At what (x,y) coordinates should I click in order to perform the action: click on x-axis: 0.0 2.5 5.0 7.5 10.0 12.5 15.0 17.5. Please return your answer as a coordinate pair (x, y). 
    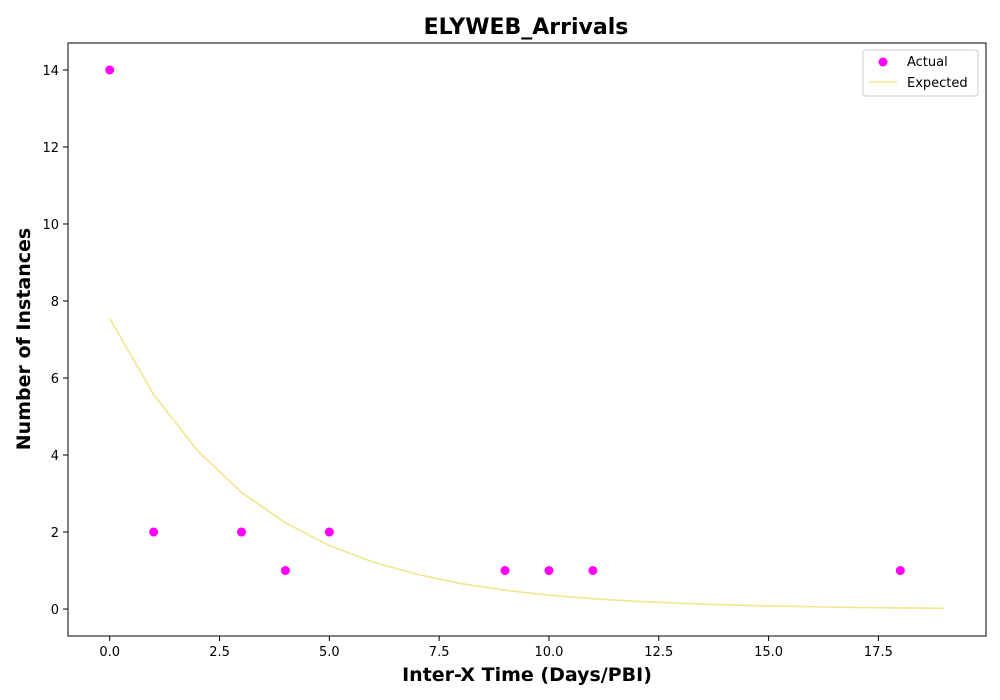
    Looking at the image, I should click on (496, 648).